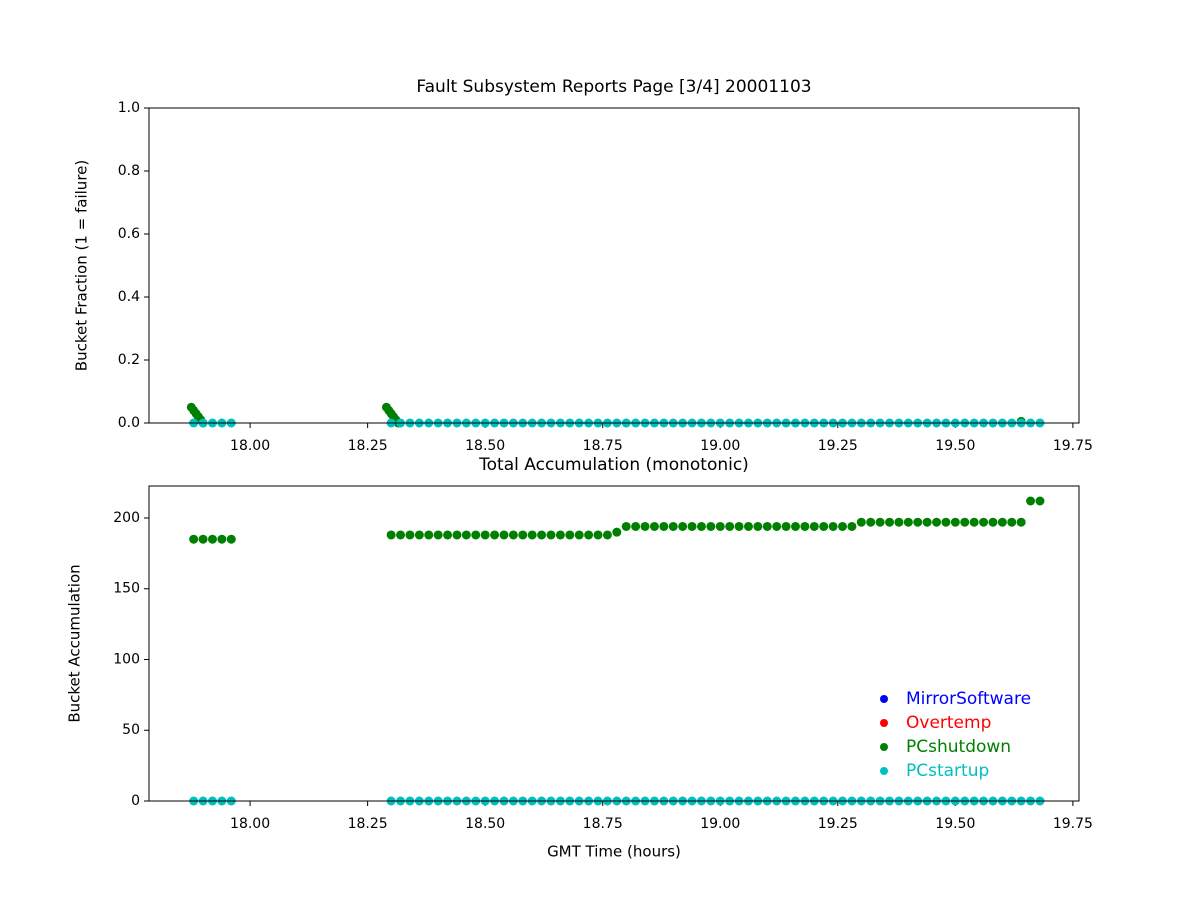 This screenshot has height=900, width=1200. What do you see at coordinates (129, 423) in the screenshot?
I see `y-tick-label: 0.0` at bounding box center [129, 423].